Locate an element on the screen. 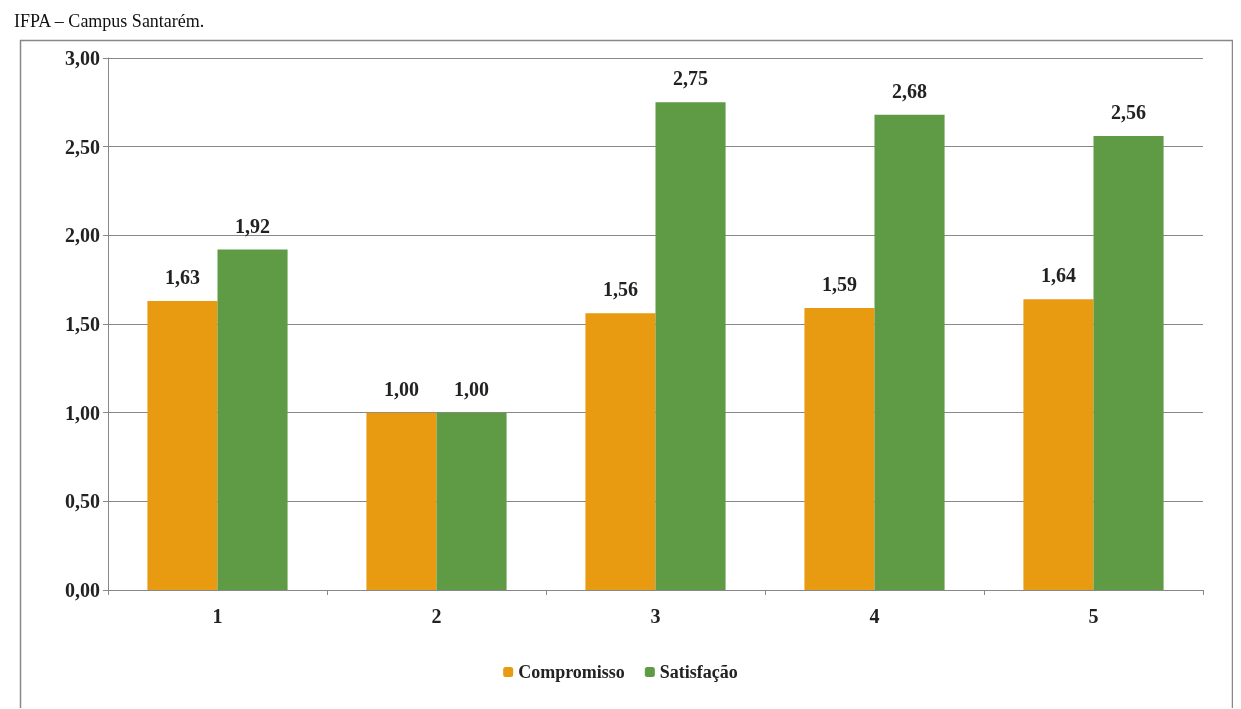 This screenshot has height=709, width=1241. data-label: 2,56 is located at coordinates (1129, 112).